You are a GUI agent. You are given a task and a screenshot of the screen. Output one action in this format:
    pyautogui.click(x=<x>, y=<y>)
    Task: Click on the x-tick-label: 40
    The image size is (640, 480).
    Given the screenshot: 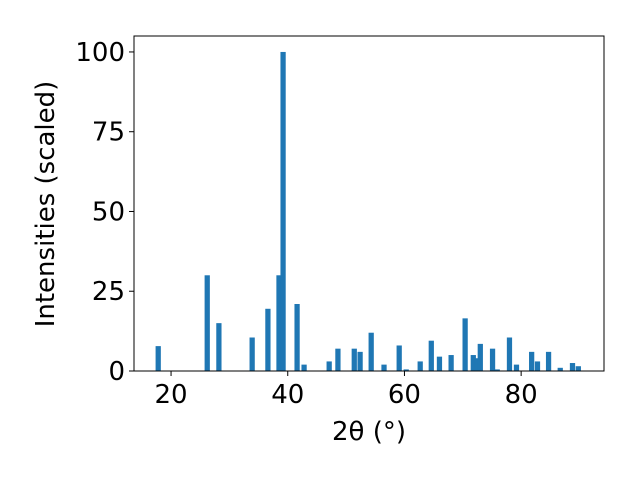 What is the action you would take?
    pyautogui.click(x=287, y=395)
    